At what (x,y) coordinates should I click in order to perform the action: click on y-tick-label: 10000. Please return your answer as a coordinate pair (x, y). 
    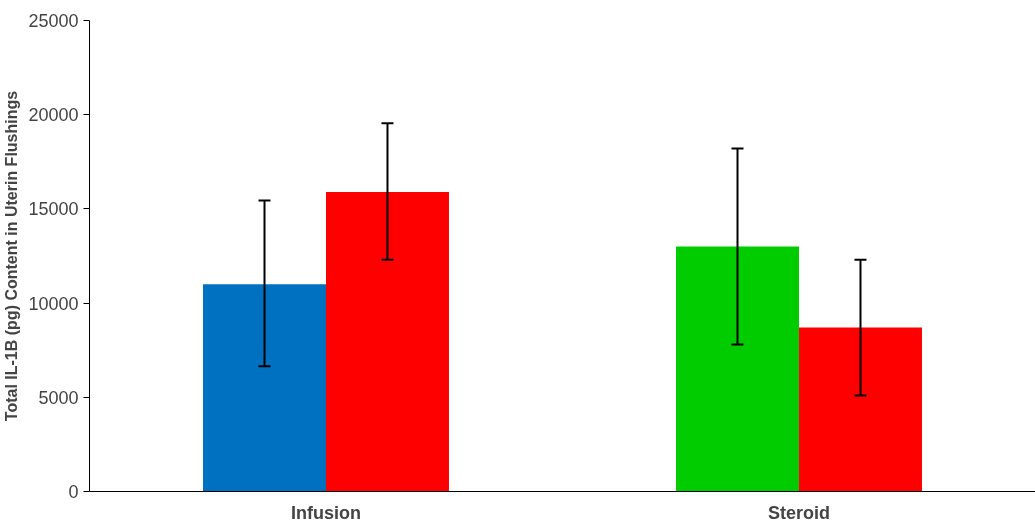
    Looking at the image, I should click on (53, 303).